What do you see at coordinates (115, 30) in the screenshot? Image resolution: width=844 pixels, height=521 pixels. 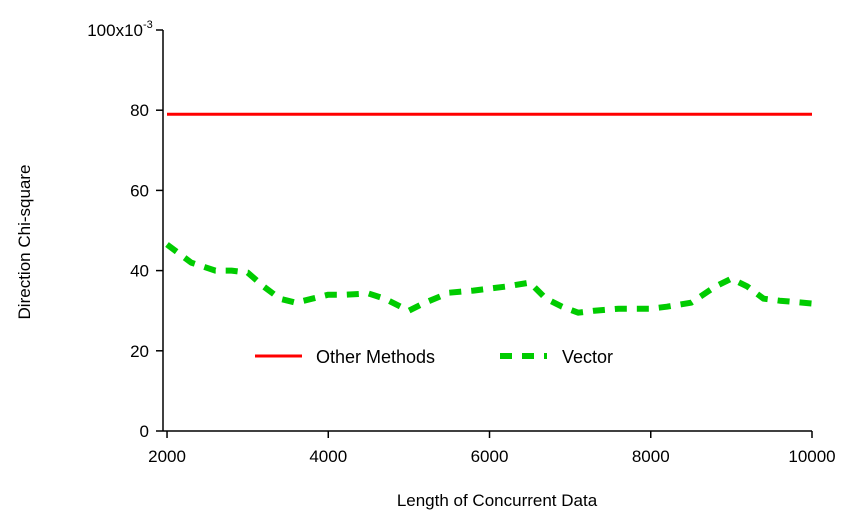 I see `y-tick-label: 100x10` at bounding box center [115, 30].